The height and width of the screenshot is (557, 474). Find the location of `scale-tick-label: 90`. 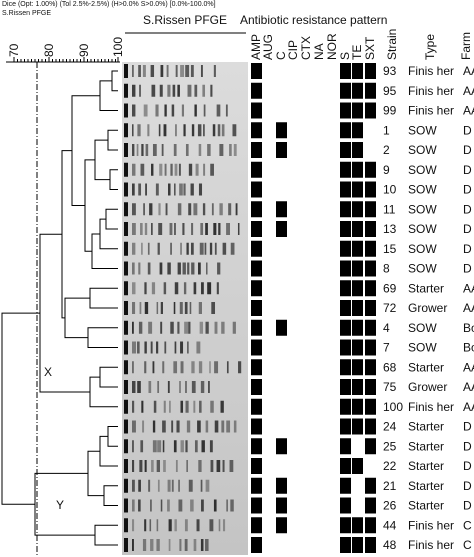

scale-tick-label: 90 is located at coordinates (84, 50).